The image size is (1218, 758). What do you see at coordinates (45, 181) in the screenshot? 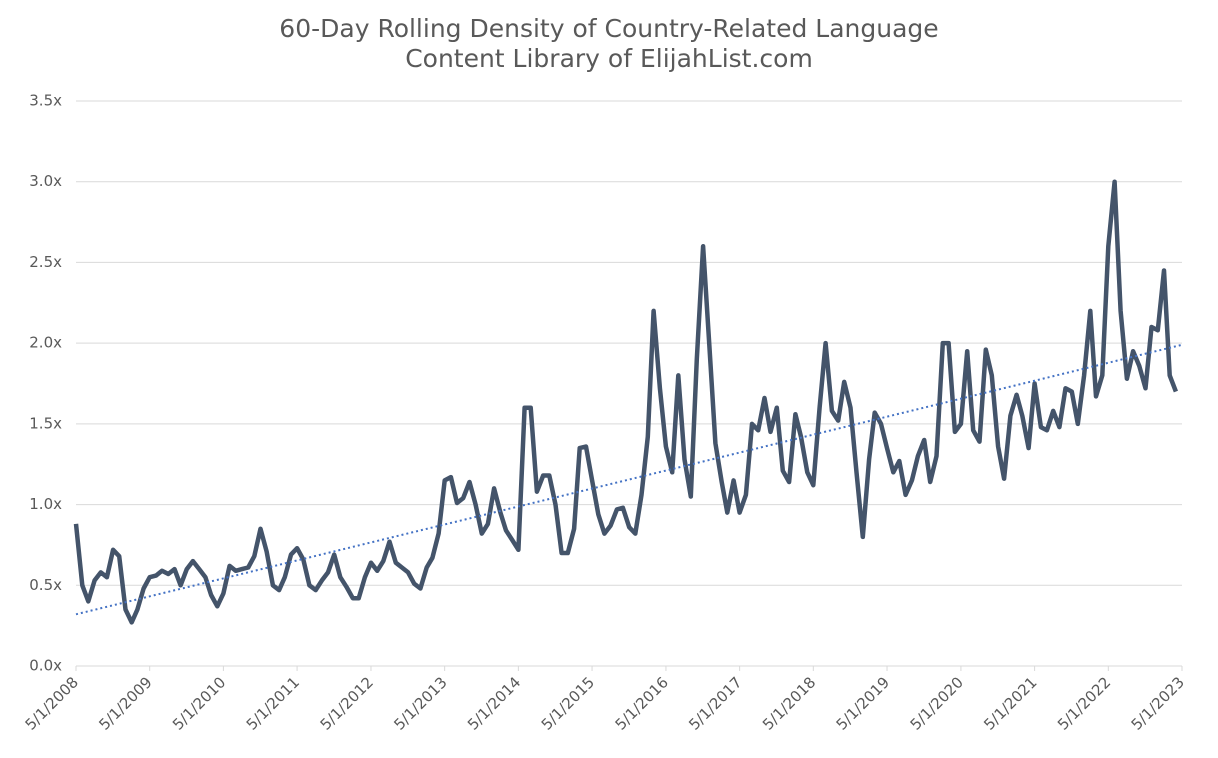
I see `y-tick-label: 3.0x` at bounding box center [45, 181].